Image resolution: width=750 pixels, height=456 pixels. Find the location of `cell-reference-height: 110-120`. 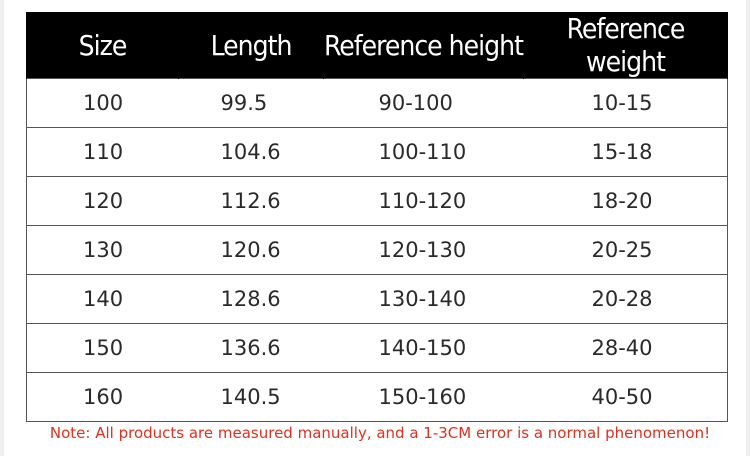

cell-reference-height: 110-120 is located at coordinates (423, 201).